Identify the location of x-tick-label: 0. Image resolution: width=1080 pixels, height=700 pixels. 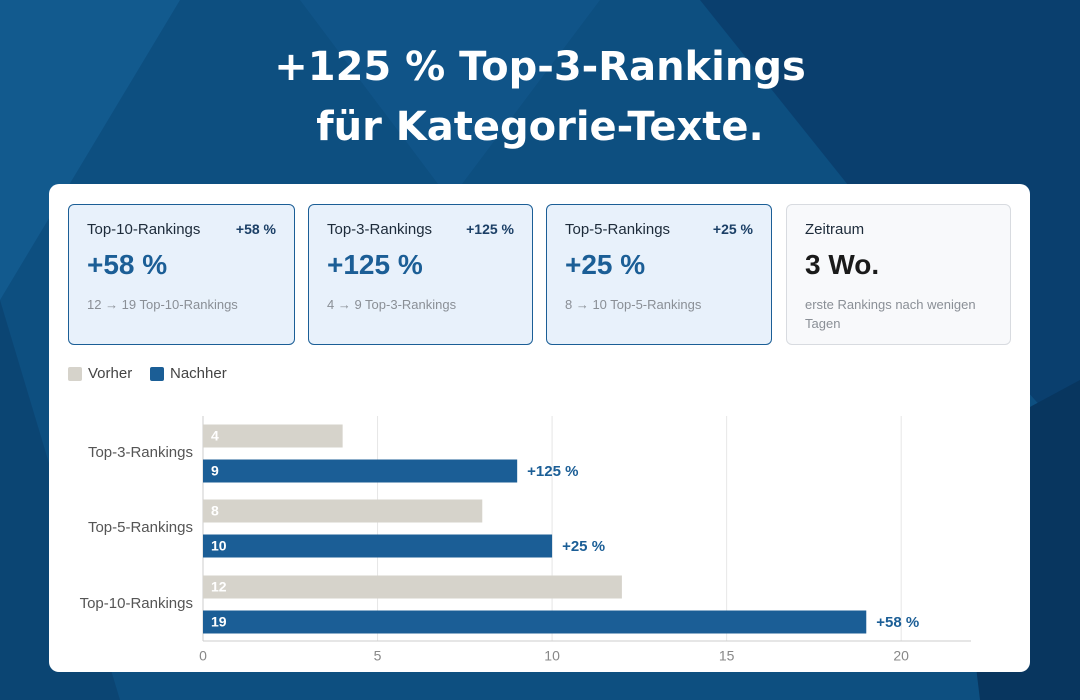
(203, 656).